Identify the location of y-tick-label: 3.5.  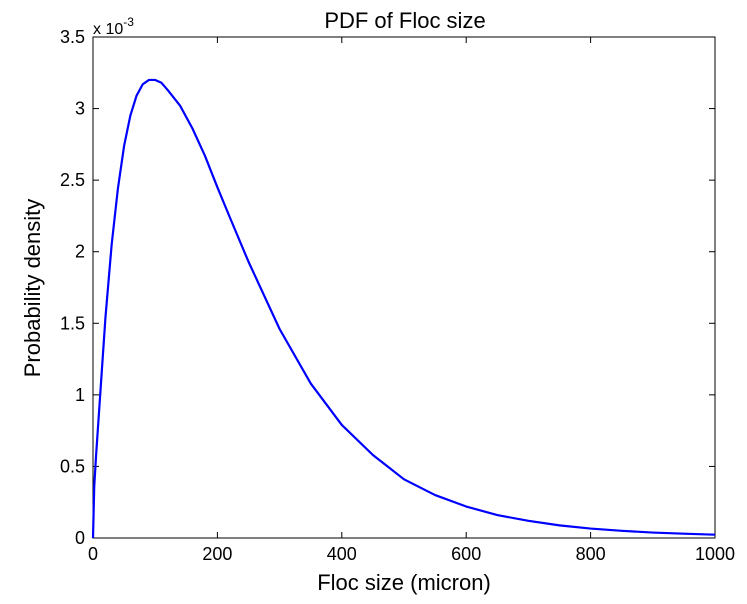
(72, 37).